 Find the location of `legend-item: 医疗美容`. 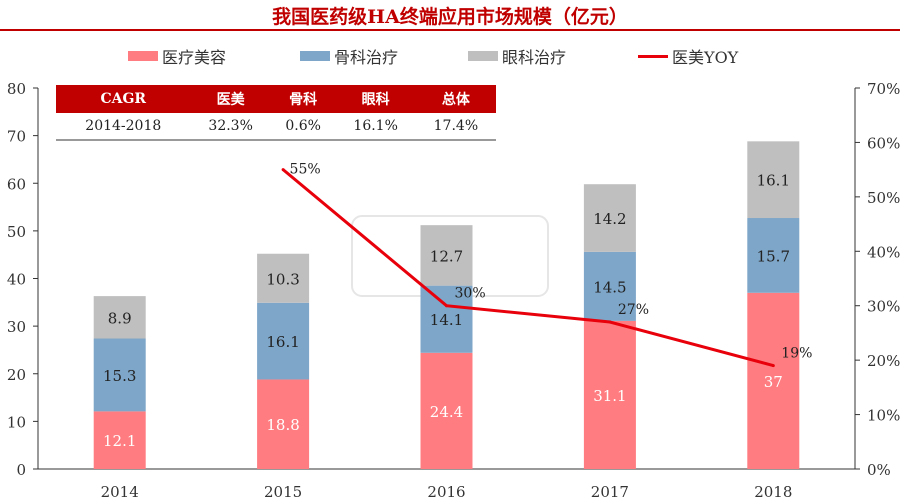

legend-item: 医疗美容 is located at coordinates (177, 56).